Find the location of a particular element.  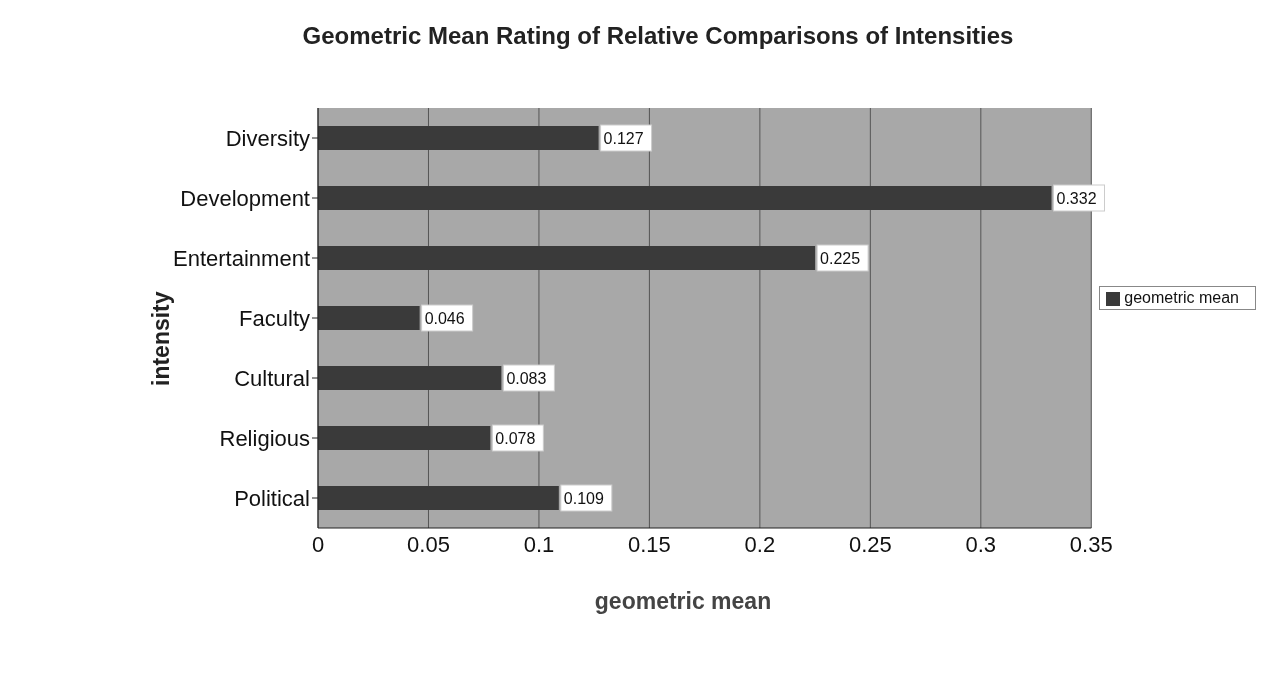

y-tick-label: Cultural is located at coordinates (272, 378).